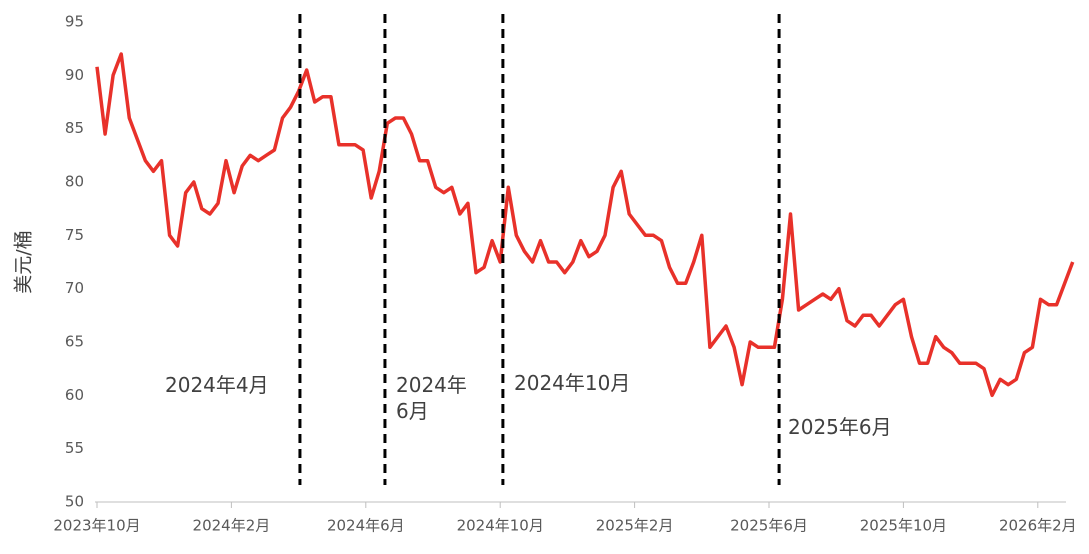  What do you see at coordinates (500, 526) in the screenshot?
I see `x-tick-label: 2024年10月` at bounding box center [500, 526].